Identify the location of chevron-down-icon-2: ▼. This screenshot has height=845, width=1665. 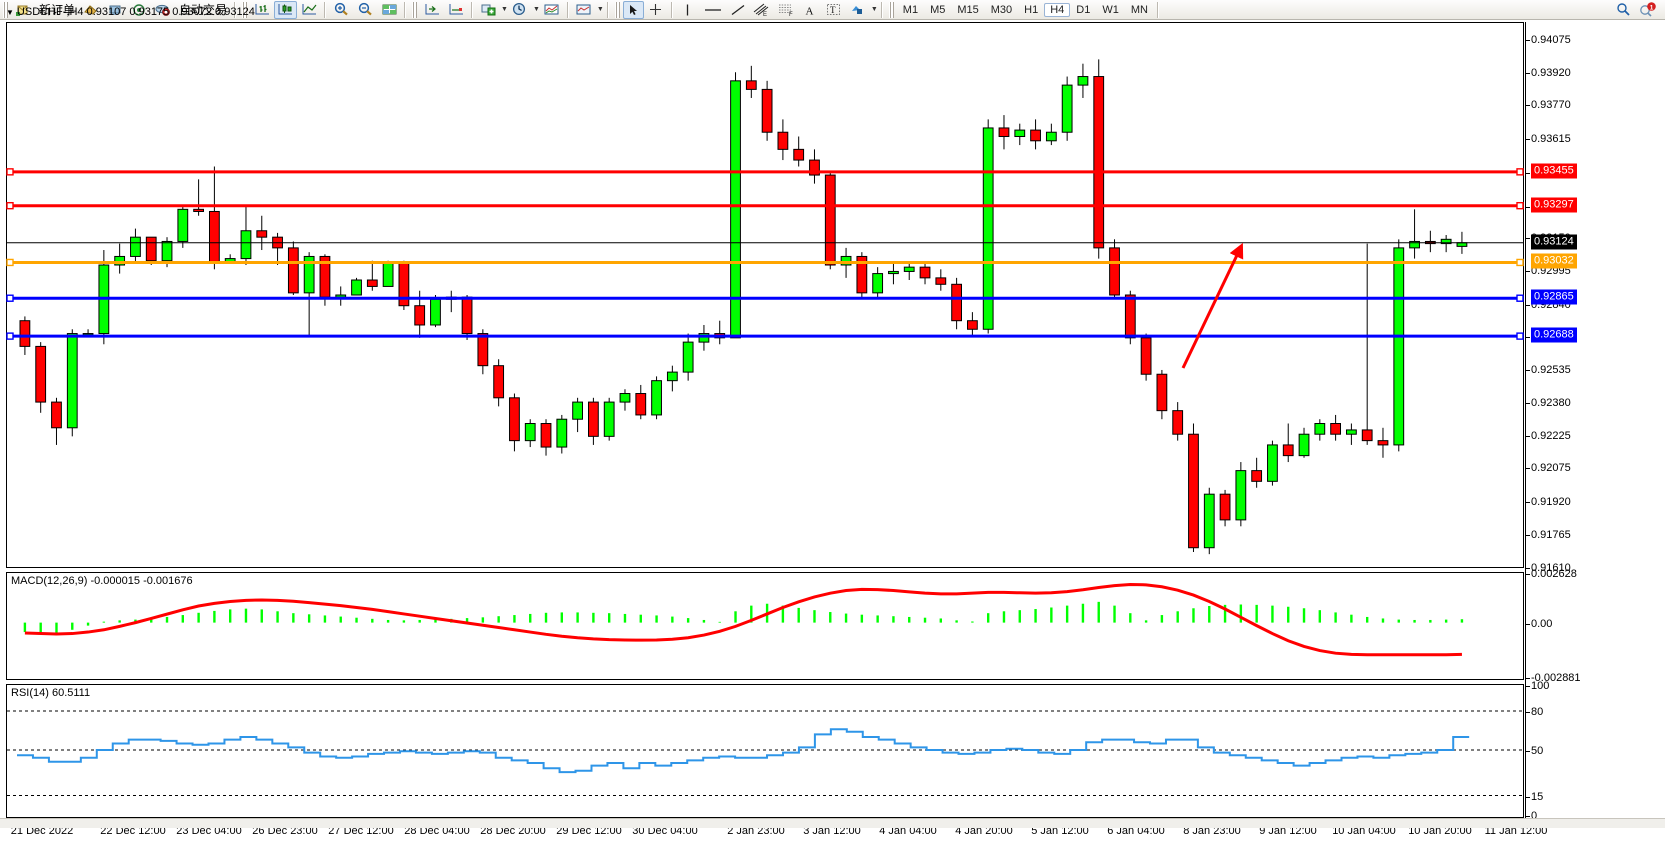
(536, 9).